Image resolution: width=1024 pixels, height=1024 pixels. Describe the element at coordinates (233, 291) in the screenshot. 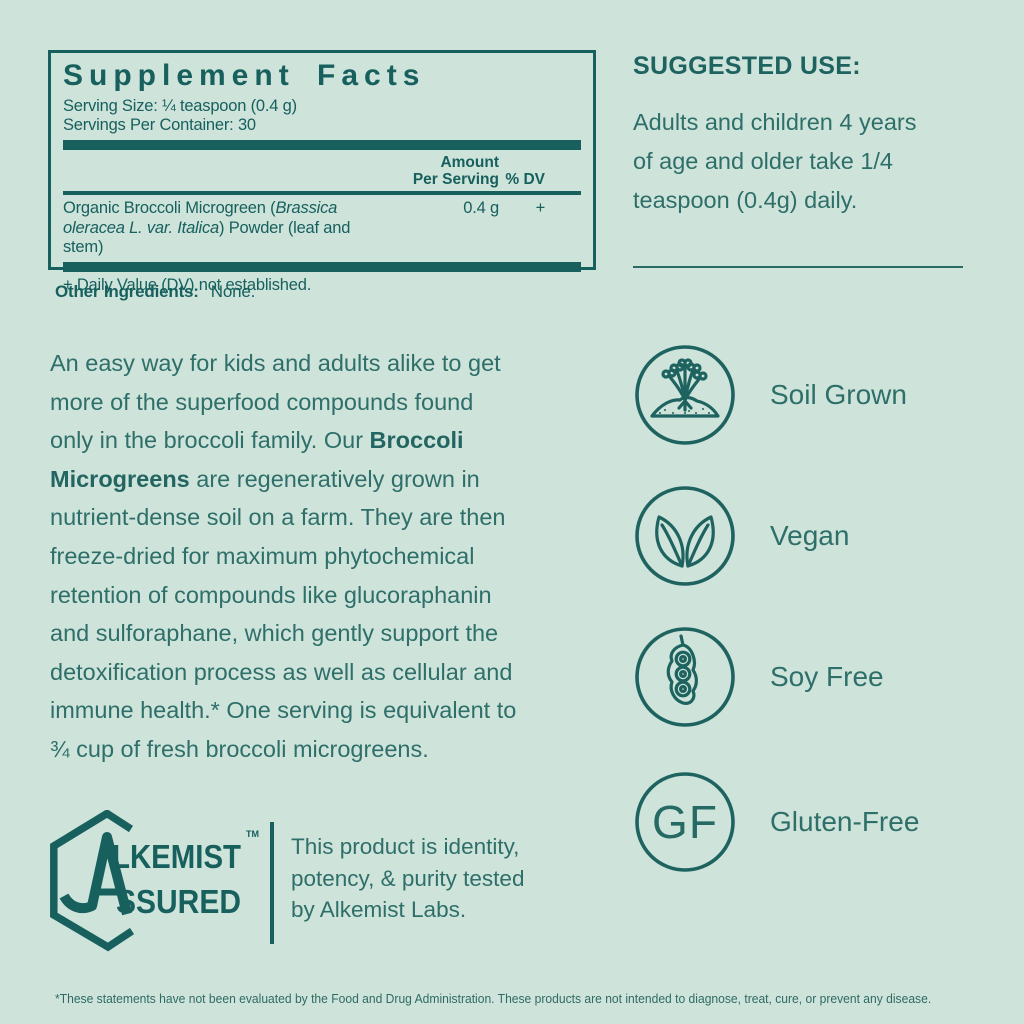

I see `other-ingredients-value: None.` at that location.